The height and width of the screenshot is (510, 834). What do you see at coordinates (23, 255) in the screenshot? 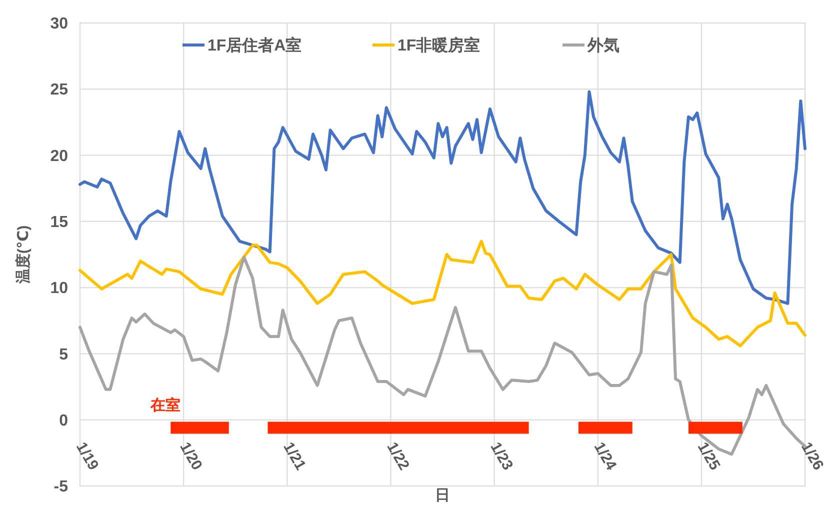
I see `y-axis-title: 温度(℃)` at bounding box center [23, 255].